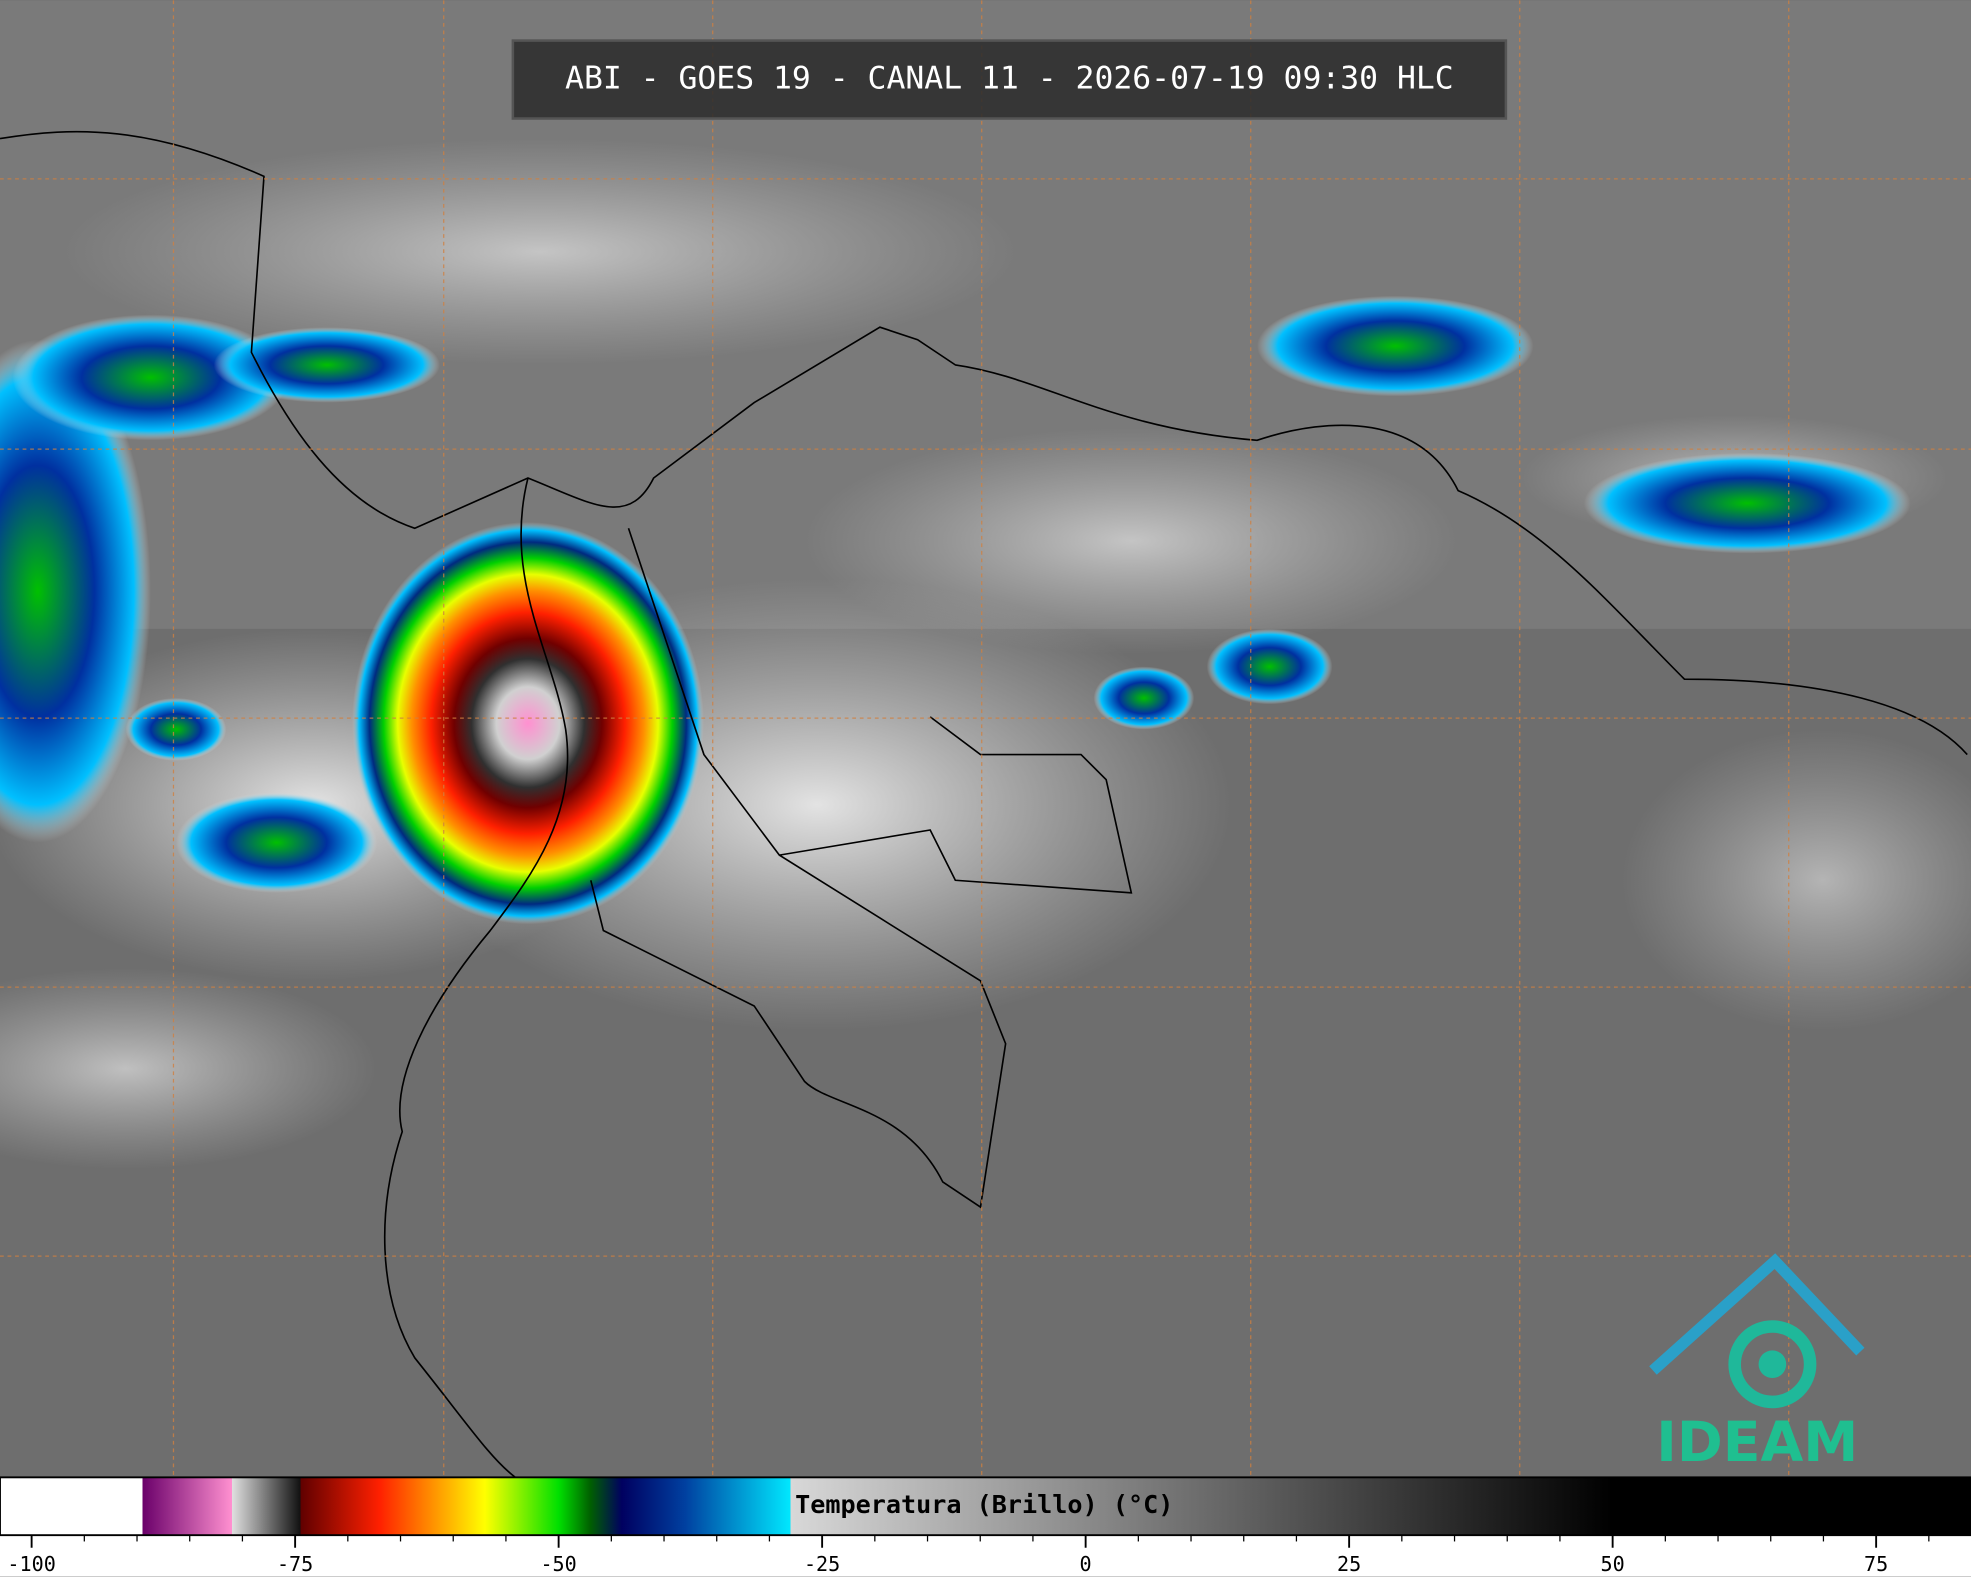  What do you see at coordinates (1757, 1443) in the screenshot?
I see `logo-text: IDEAM` at bounding box center [1757, 1443].